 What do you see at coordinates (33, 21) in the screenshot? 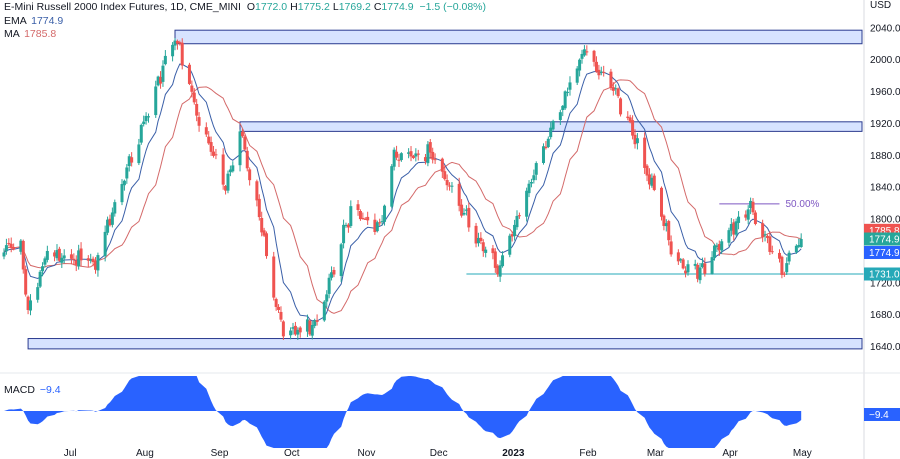
I see `ema-legend: EMA 1774.9` at bounding box center [33, 21].